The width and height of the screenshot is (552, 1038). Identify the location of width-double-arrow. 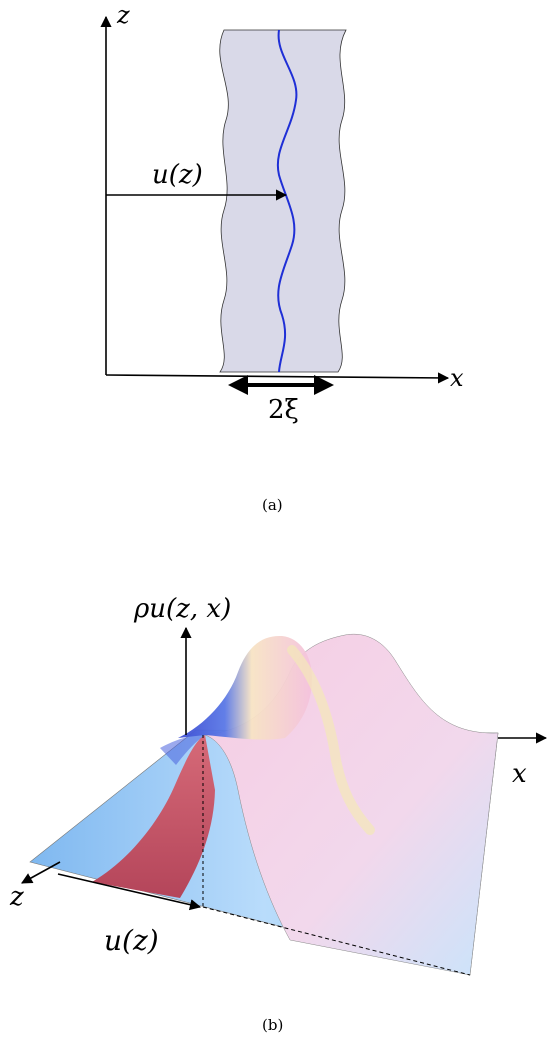
(281, 385).